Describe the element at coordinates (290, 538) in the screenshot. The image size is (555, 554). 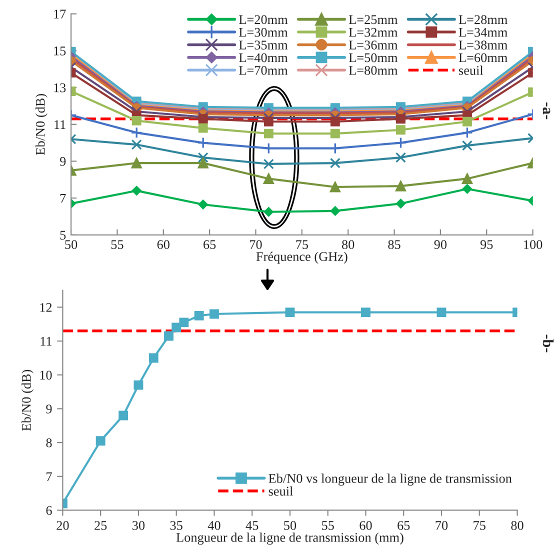
I see `x-axis-title: Longueur de la ligne de transmission (mm)` at that location.